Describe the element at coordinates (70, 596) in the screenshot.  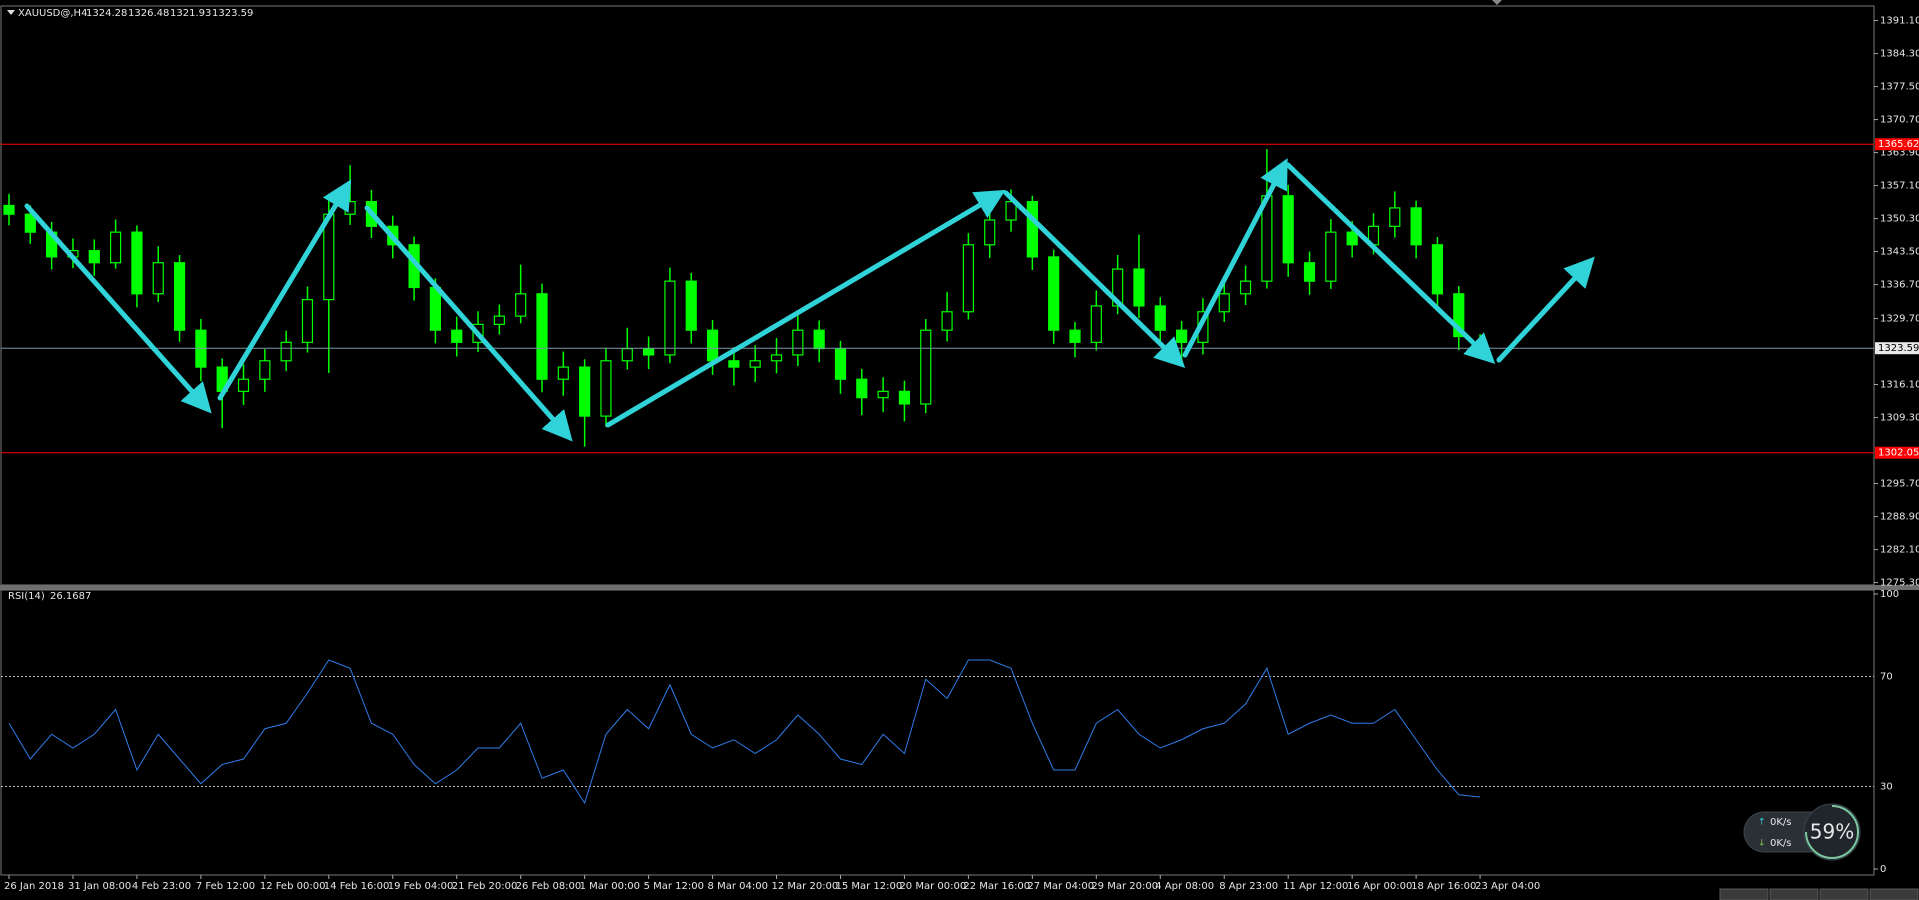
I see `rsi-value: 26.1687` at that location.